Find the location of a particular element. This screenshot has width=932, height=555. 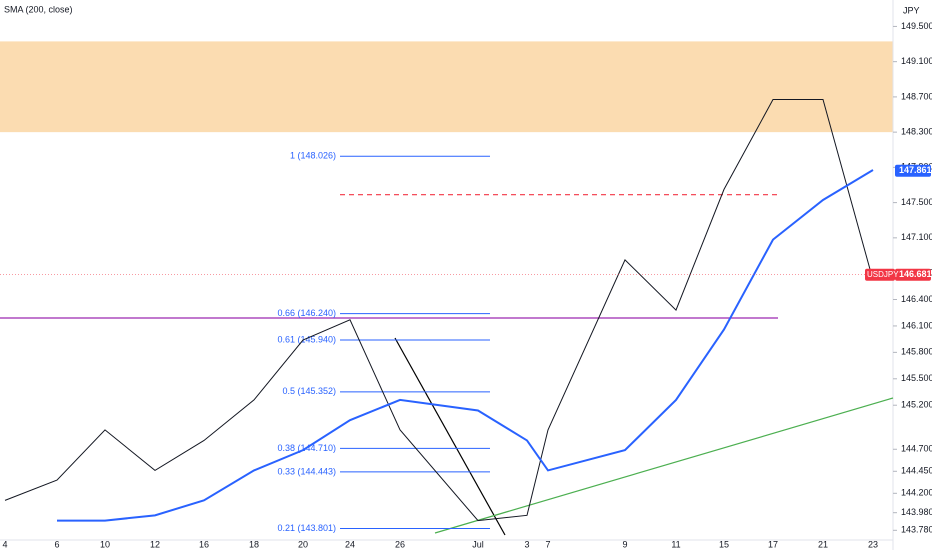

y-tick-label: 146.100 is located at coordinates (916, 325).